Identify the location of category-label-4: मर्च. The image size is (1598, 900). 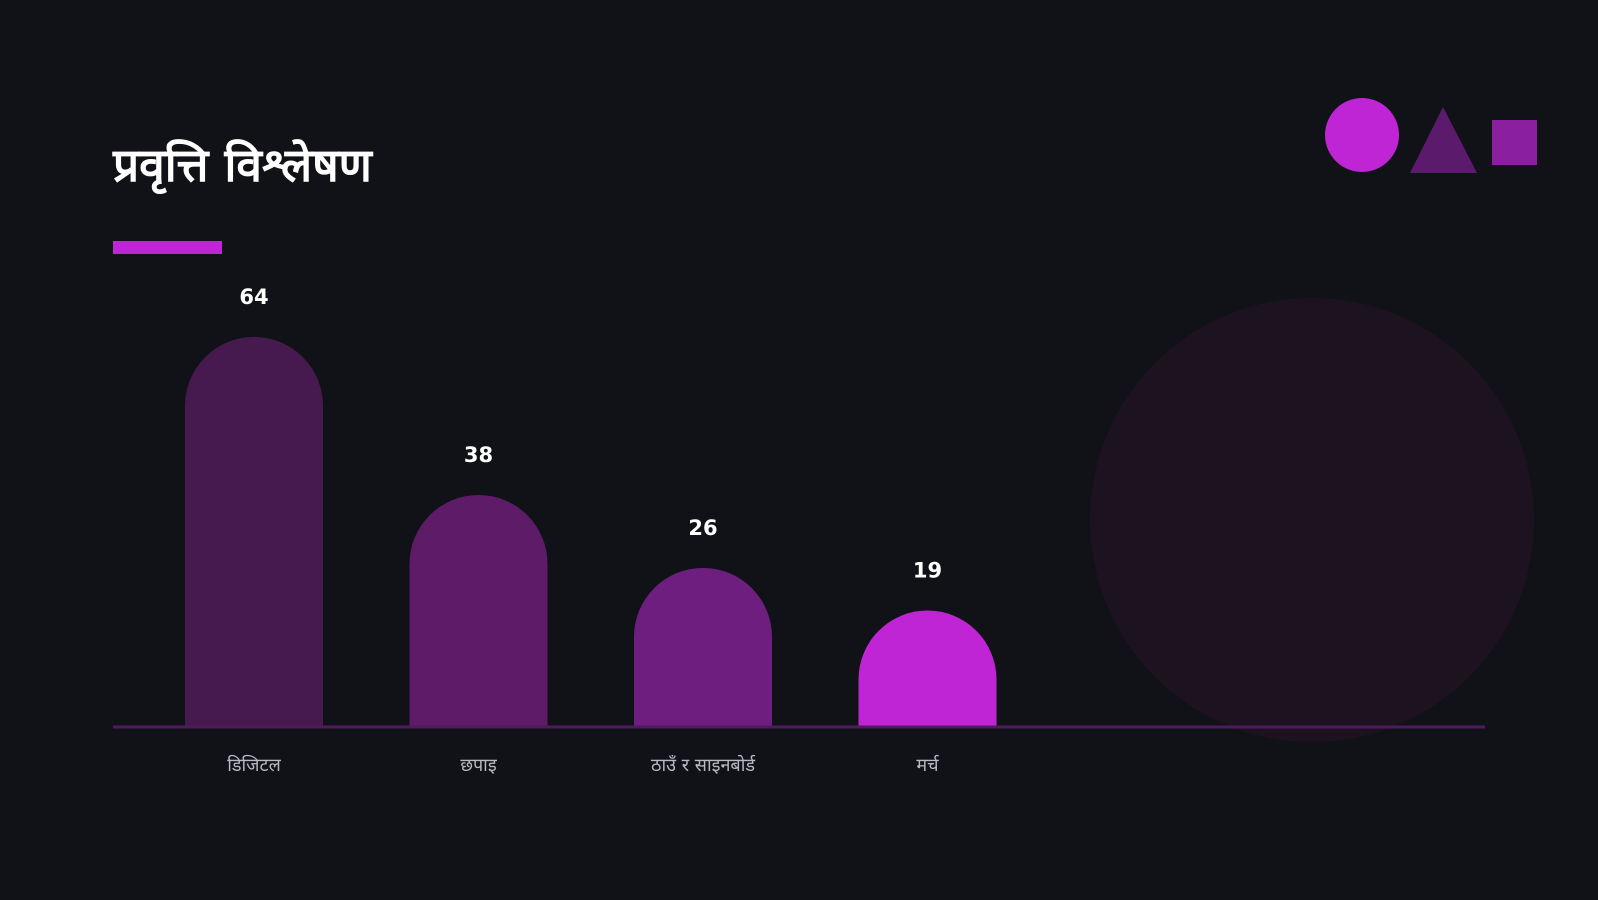
(927, 765).